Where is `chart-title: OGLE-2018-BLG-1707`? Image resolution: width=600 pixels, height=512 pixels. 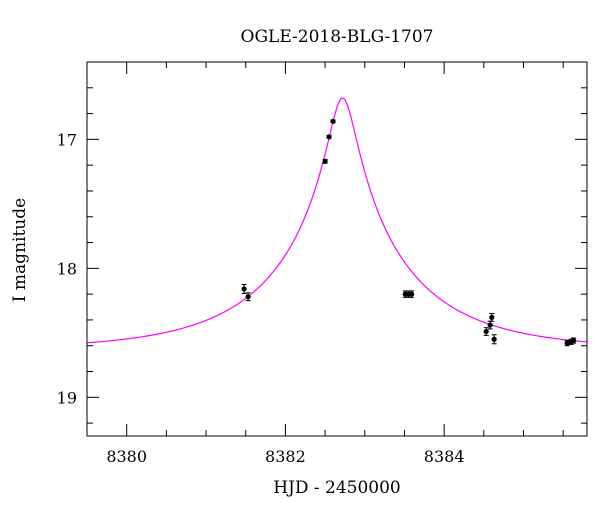
chart-title: OGLE-2018-BLG-1707 is located at coordinates (337, 37).